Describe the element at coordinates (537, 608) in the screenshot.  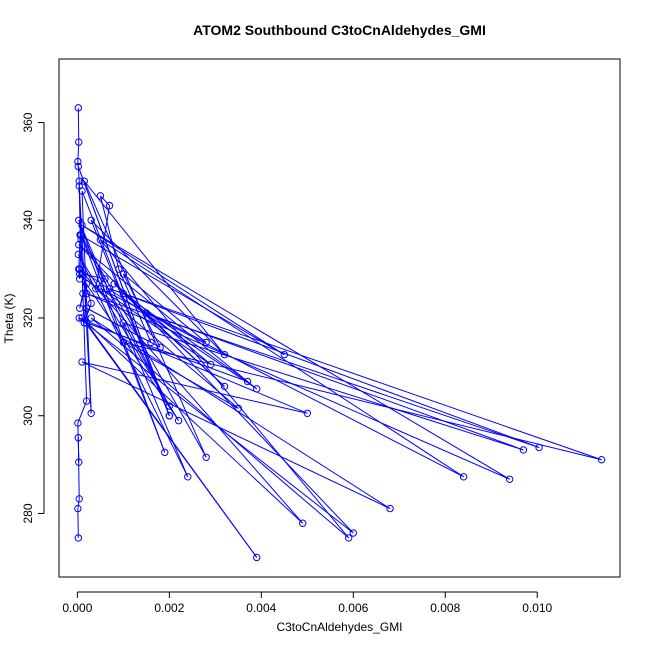
I see `x-tick-label: 0.010` at that location.